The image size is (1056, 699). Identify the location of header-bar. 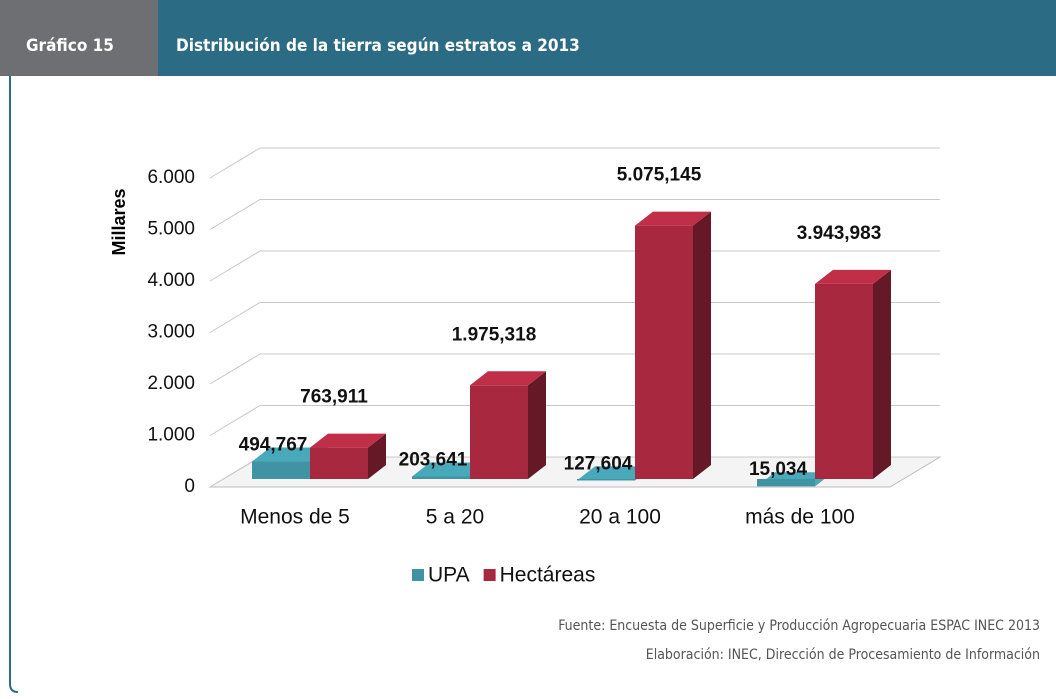
(528, 38).